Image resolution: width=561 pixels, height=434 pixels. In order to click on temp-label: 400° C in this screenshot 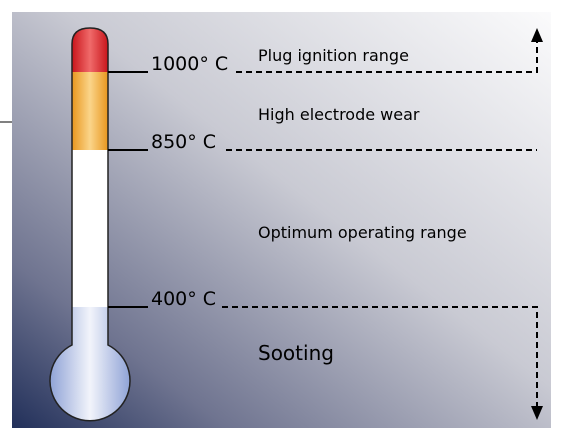, I will do `click(183, 299)`.